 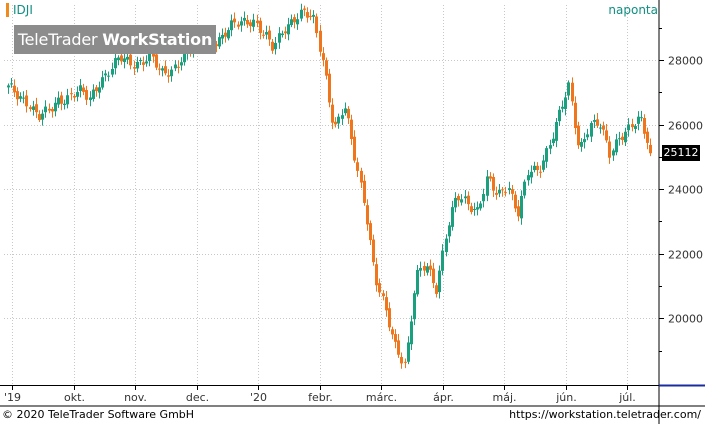 I want to click on x-tick-label: jún., so click(x=566, y=397).